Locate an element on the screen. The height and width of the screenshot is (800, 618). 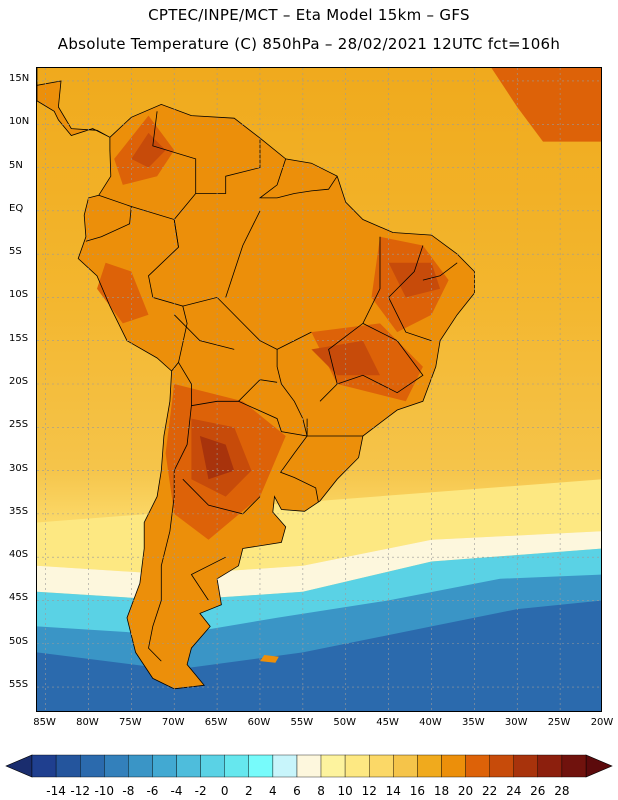
colorbar-tick-label: -8 is located at coordinates (128, 791).